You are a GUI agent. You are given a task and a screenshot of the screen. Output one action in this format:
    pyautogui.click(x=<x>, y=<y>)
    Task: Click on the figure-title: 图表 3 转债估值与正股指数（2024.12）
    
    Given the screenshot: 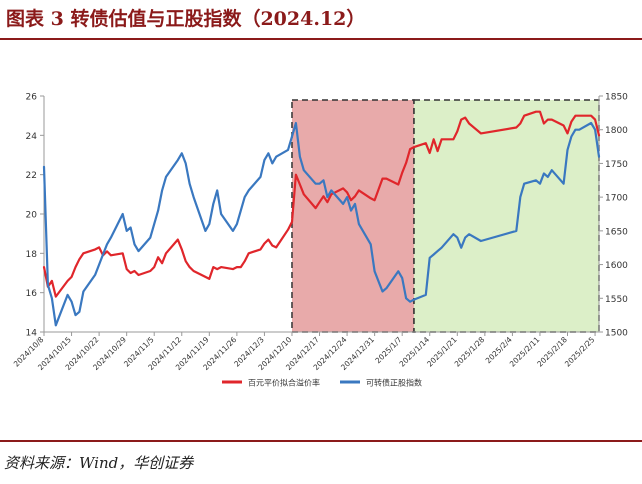 What is the action you would take?
    pyautogui.click(x=186, y=19)
    